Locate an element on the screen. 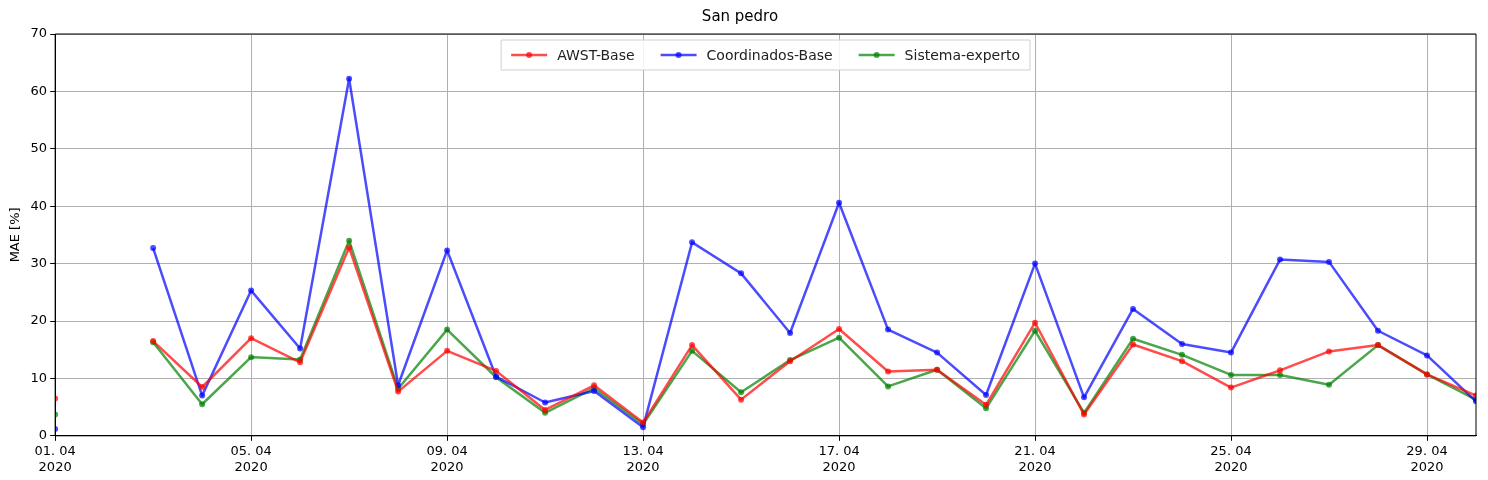  y-tick-label: 0 is located at coordinates (43, 435).